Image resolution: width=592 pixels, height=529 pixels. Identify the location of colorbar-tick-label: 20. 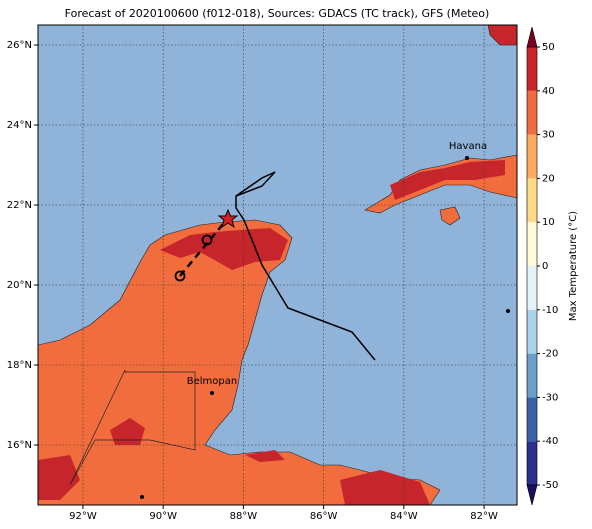
(548, 178).